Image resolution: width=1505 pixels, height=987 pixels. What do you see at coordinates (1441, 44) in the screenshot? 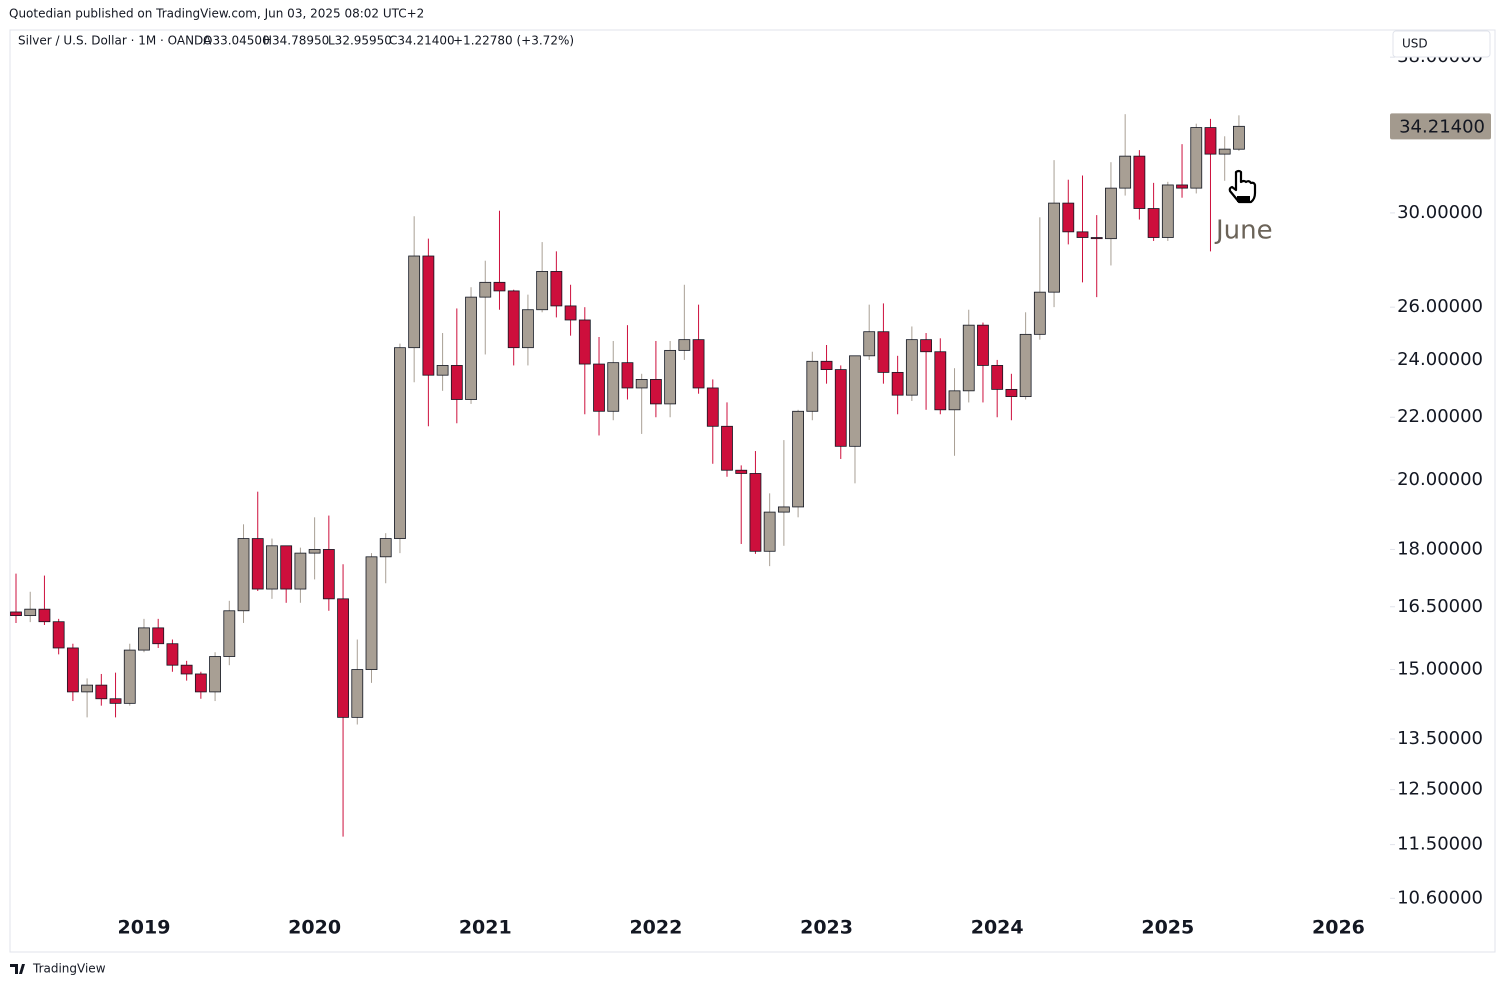
I see `currency-box` at bounding box center [1441, 44].